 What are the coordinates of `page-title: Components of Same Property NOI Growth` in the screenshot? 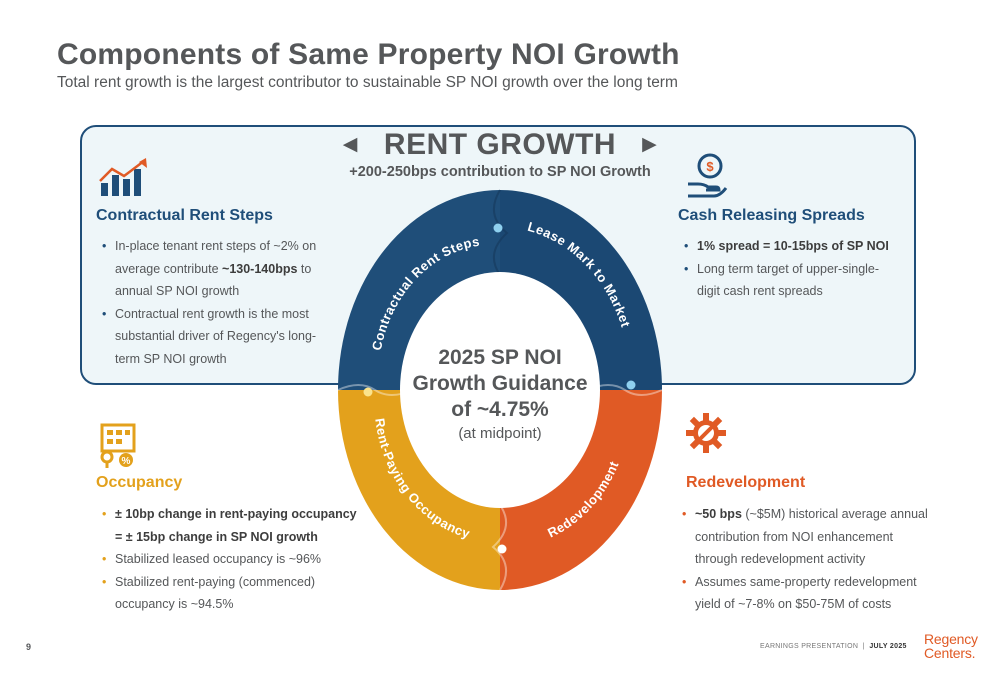 It's located at (368, 54).